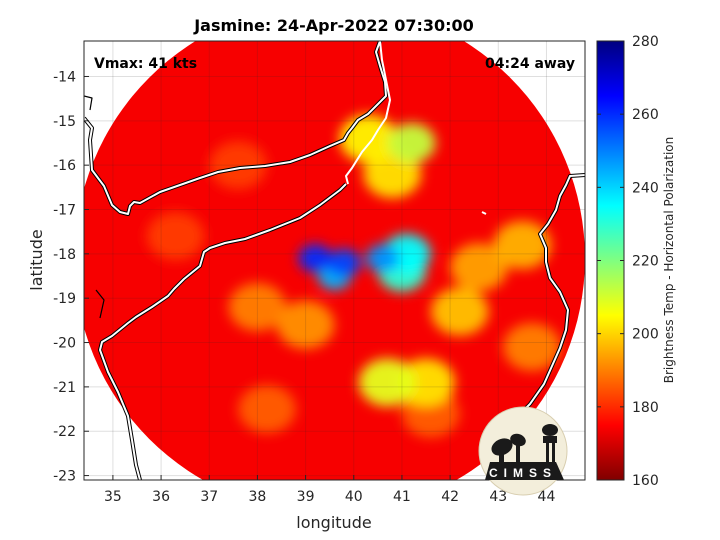 Image resolution: width=720 pixels, height=540 pixels. I want to click on coastline-madagascar, so click(552, 294).